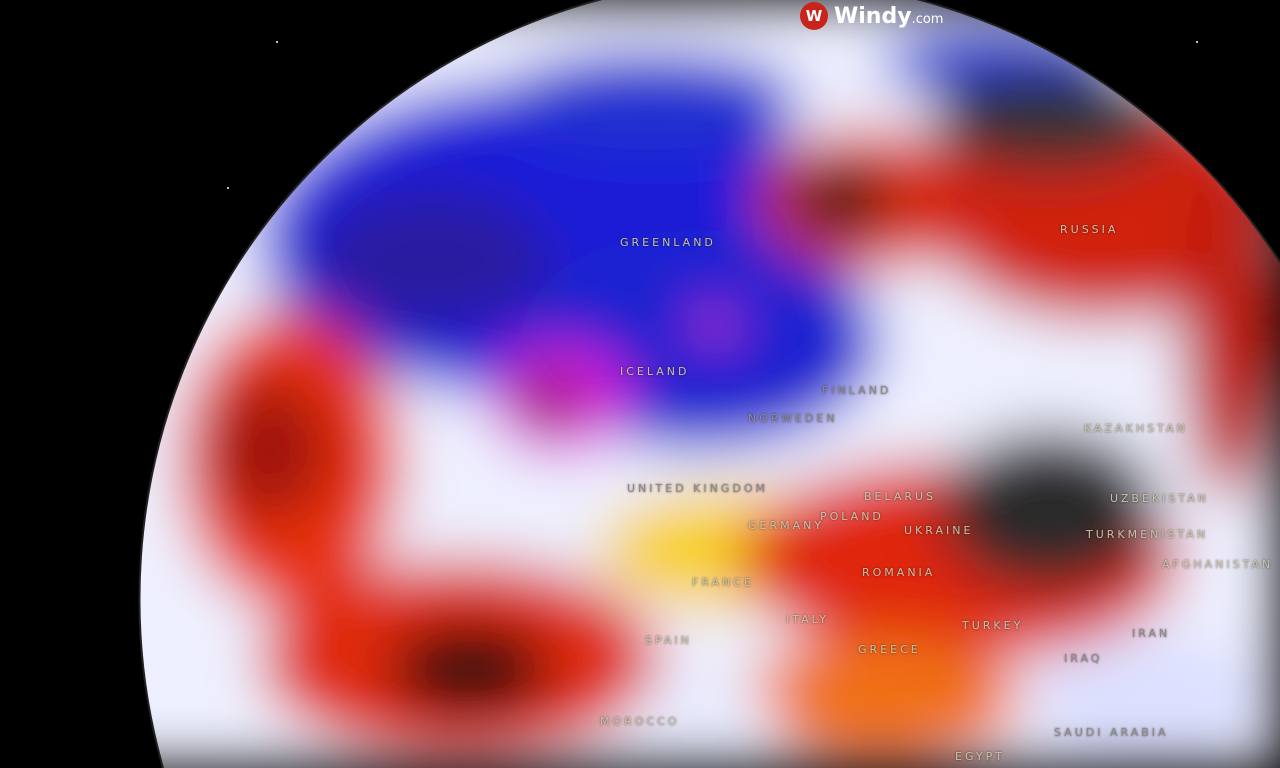  Describe the element at coordinates (640, 721) in the screenshot. I see `label-morocco: MOROCCO` at that location.